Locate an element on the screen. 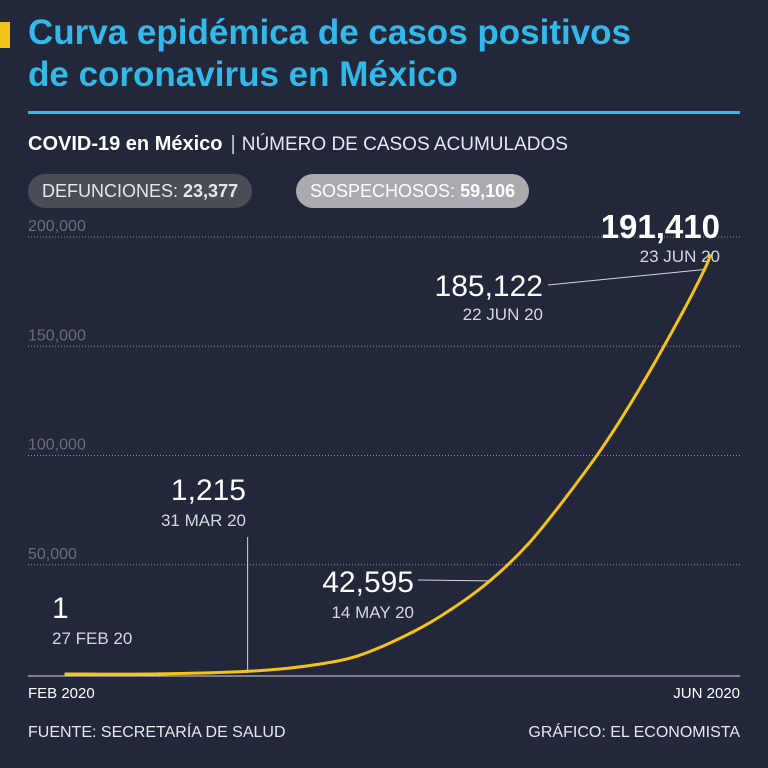 This screenshot has width=768, height=768. y-tick-label: 200,000 is located at coordinates (57, 226).